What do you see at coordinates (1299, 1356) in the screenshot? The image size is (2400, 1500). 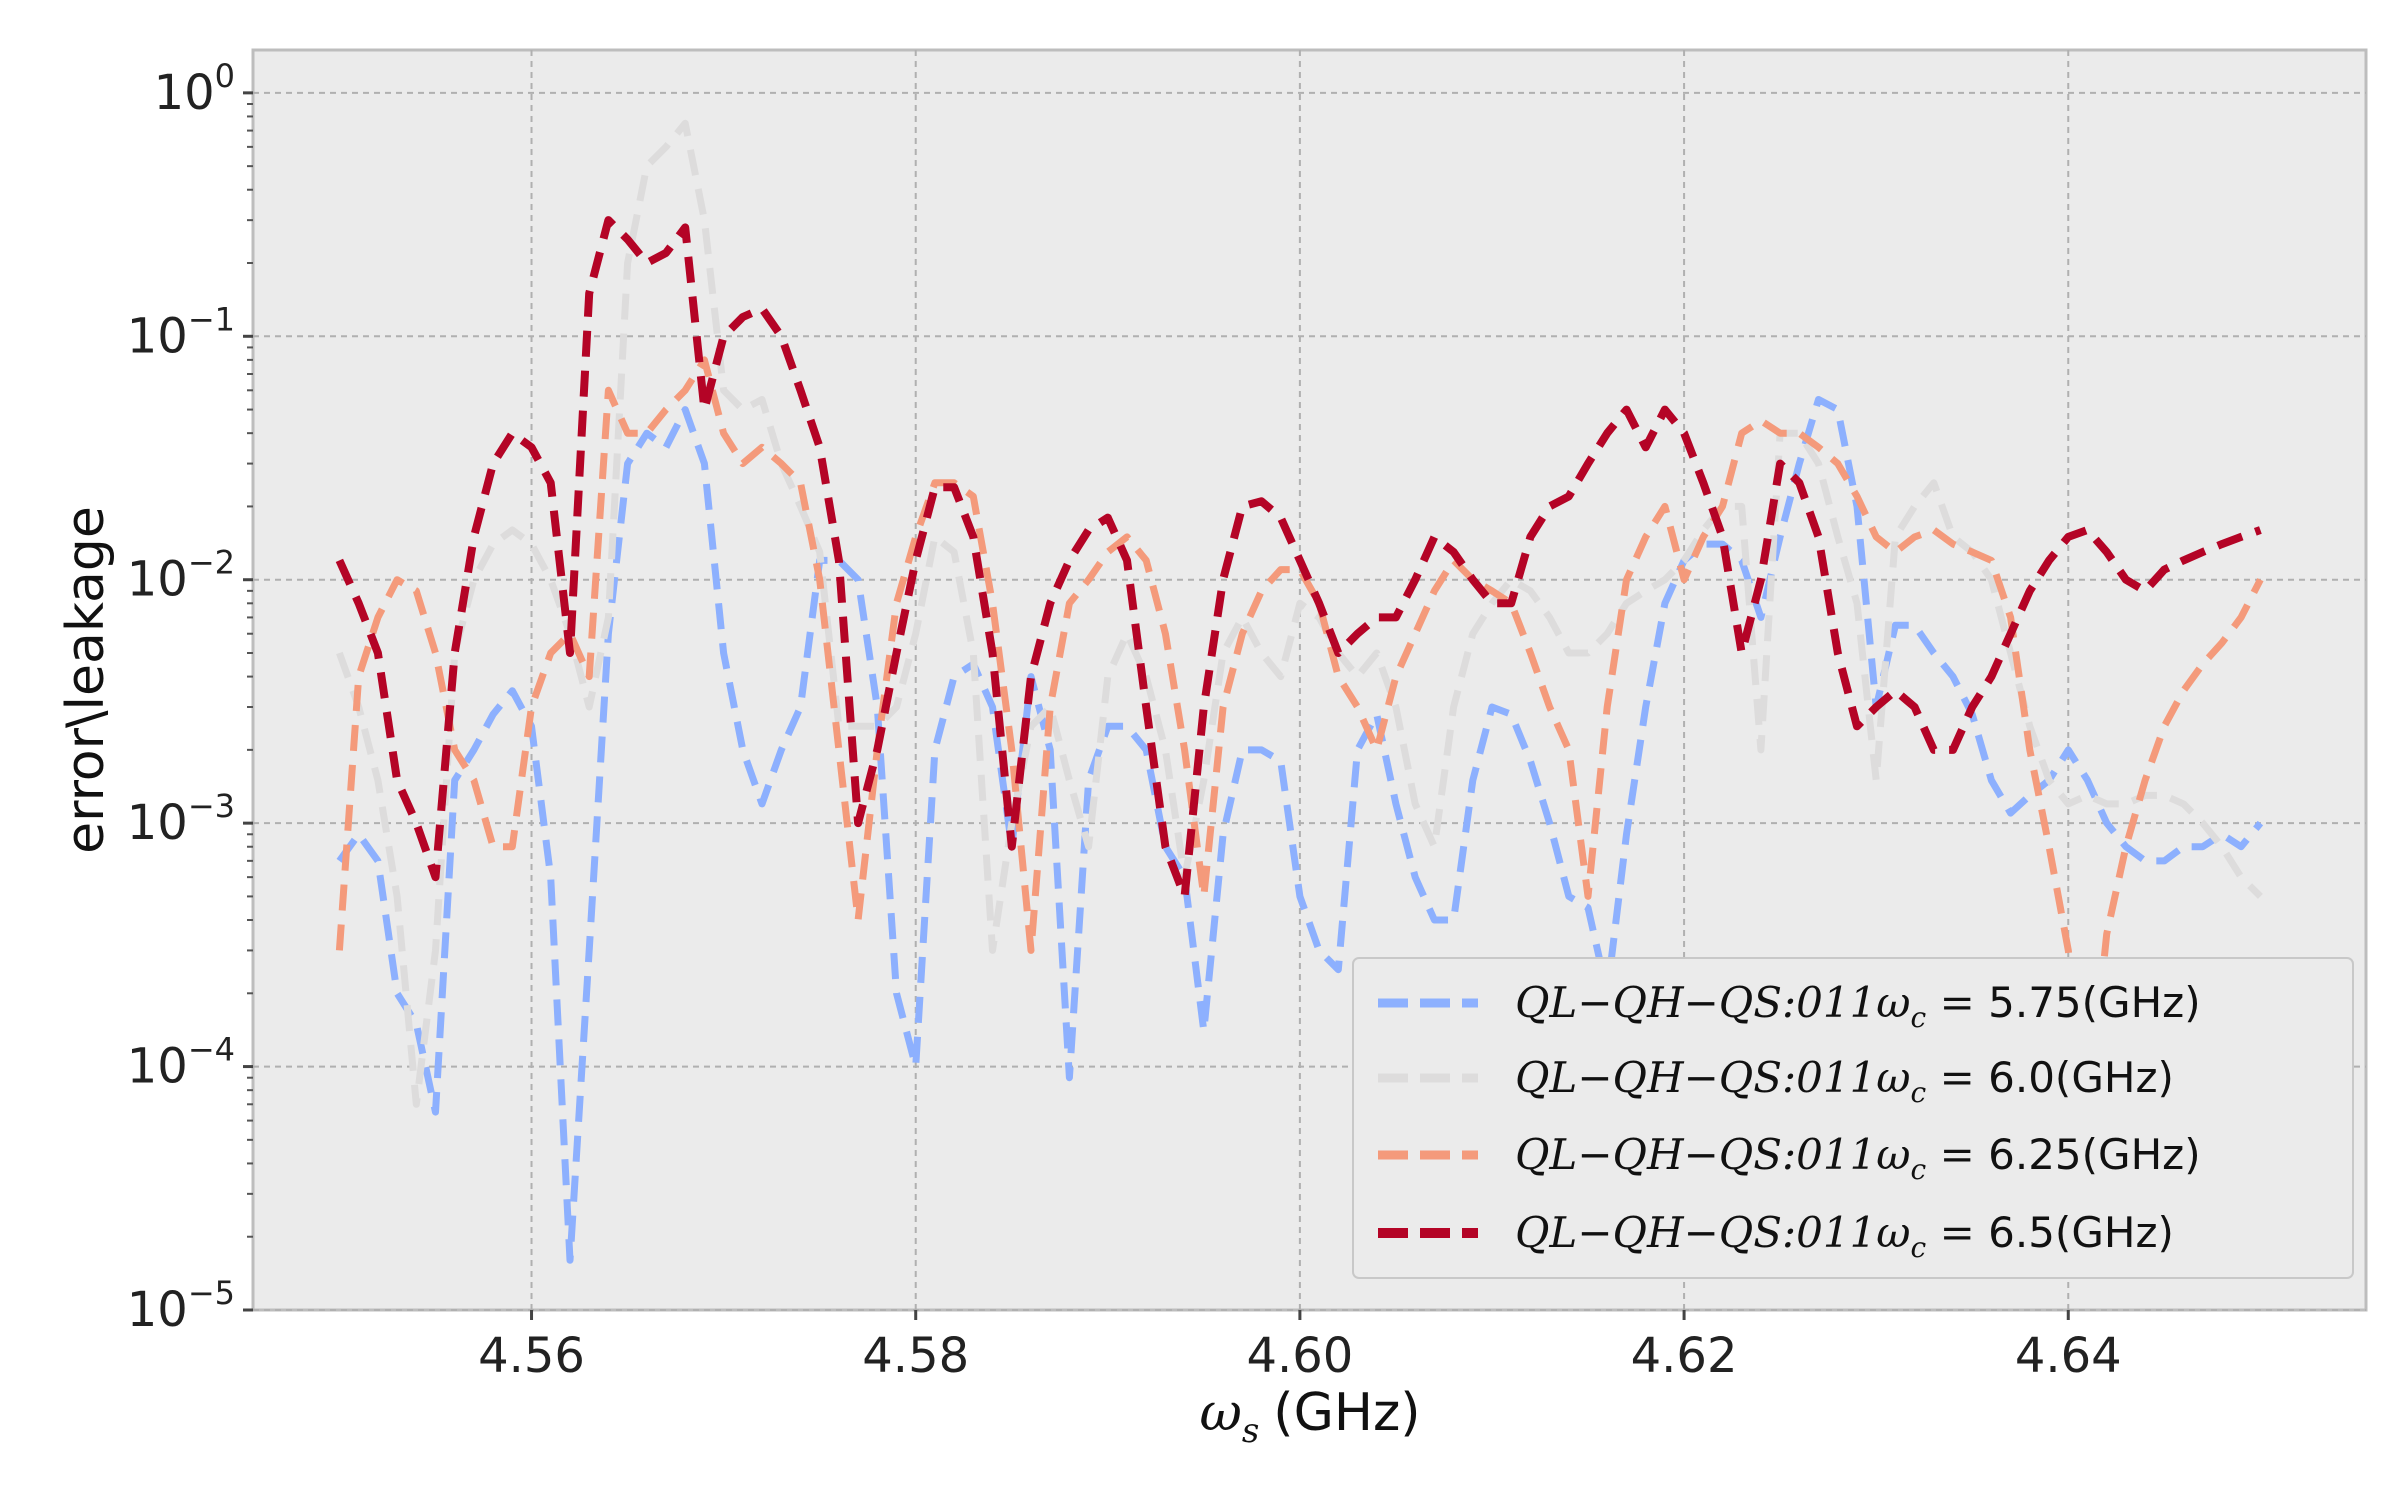 I see `x-tick-label: 4.60` at bounding box center [1299, 1356].